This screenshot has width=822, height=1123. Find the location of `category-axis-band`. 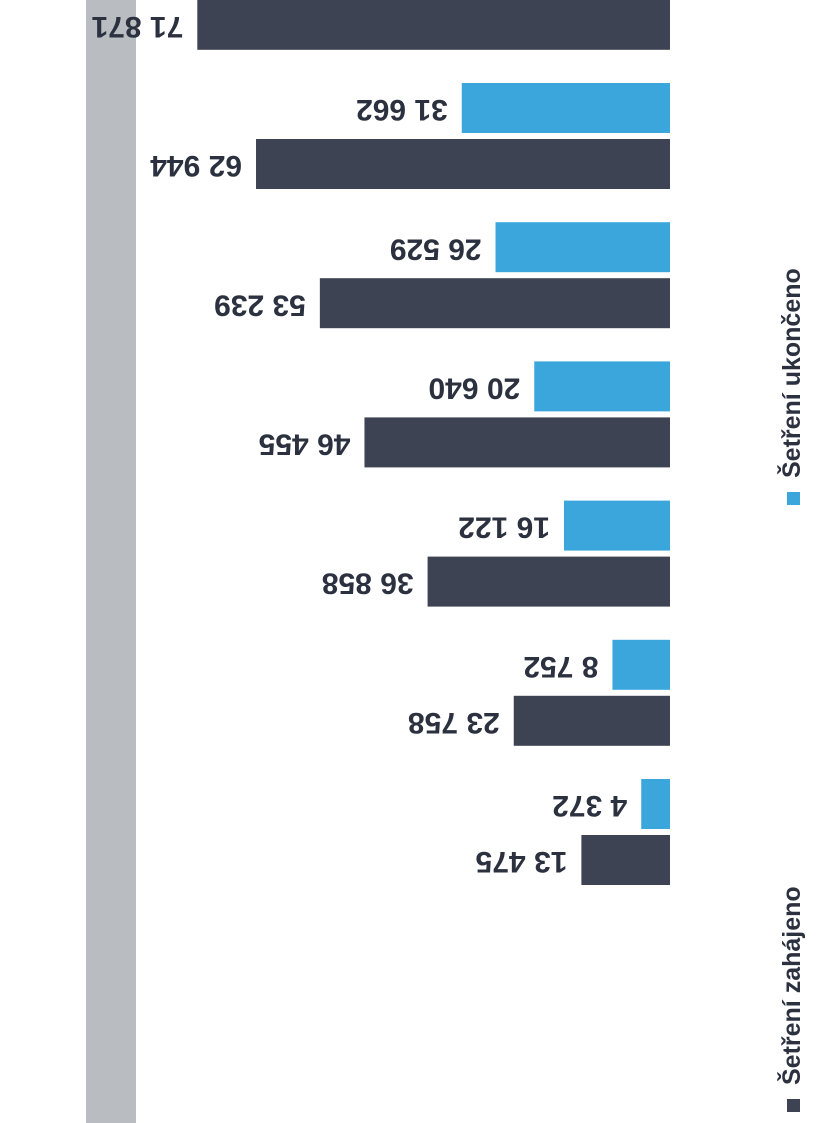

category-axis-band is located at coordinates (111, 561).